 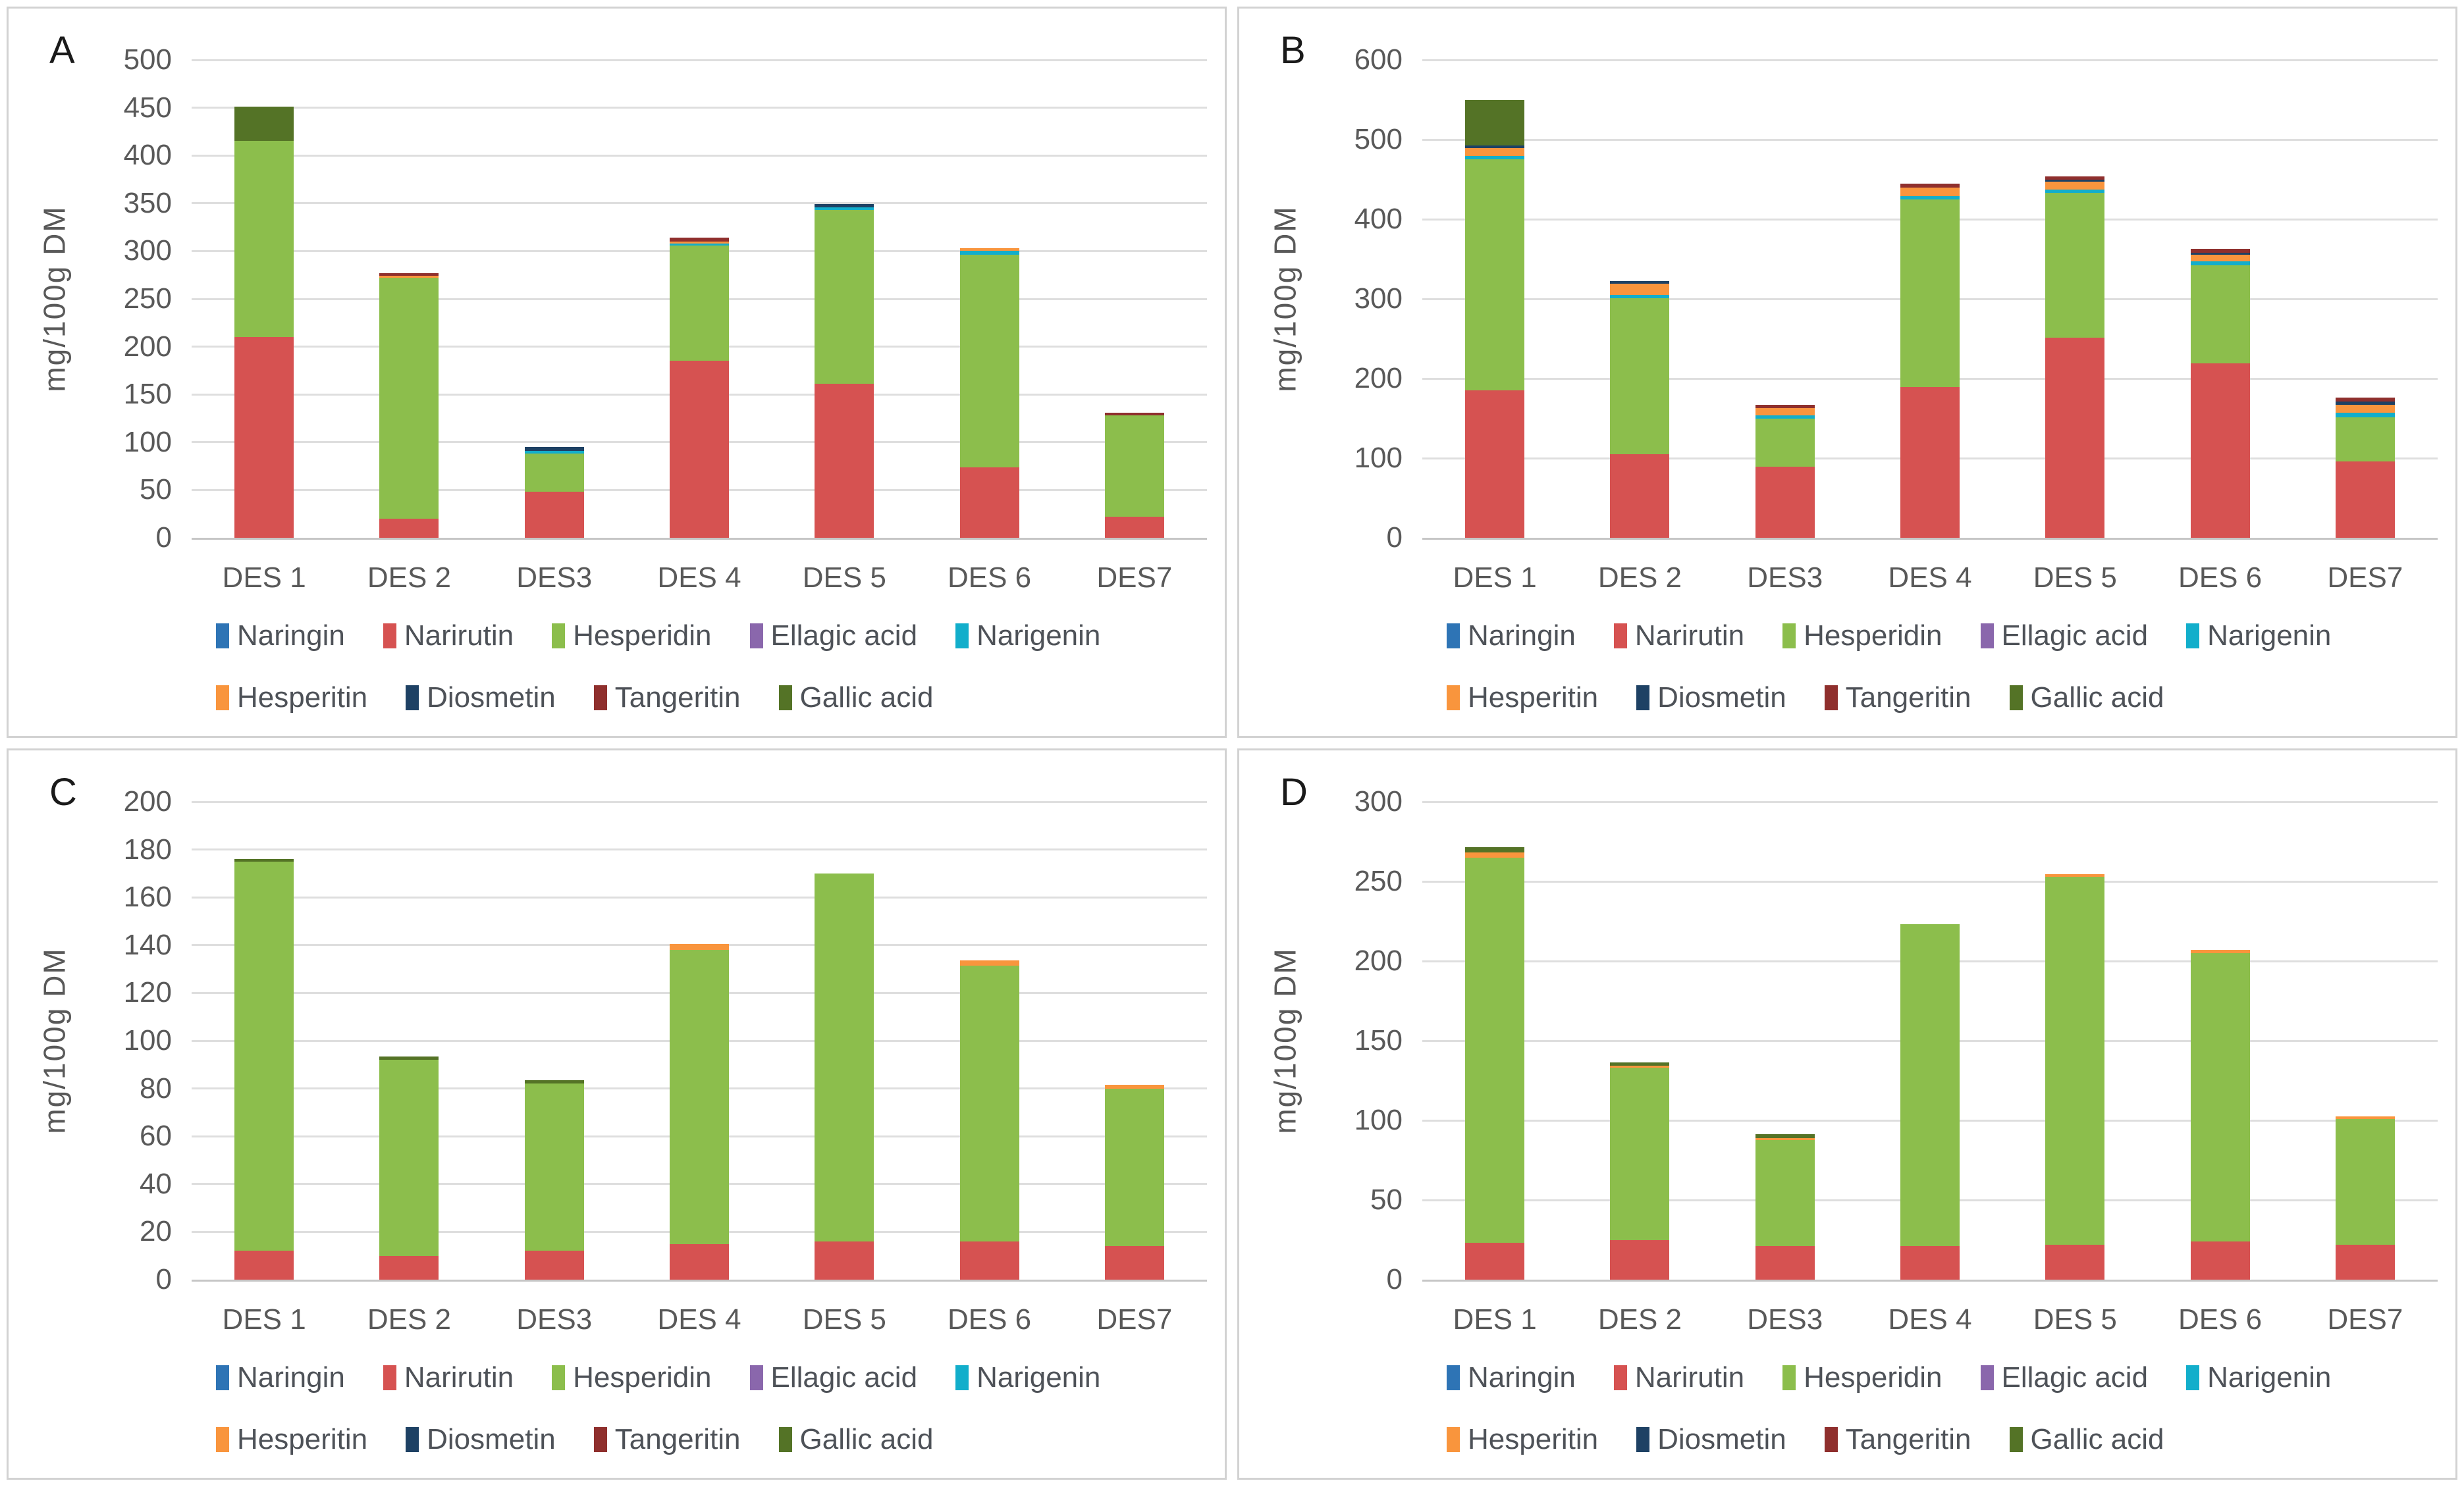 I want to click on legend-item-diosmetin: Diosmetin, so click(x=481, y=1439).